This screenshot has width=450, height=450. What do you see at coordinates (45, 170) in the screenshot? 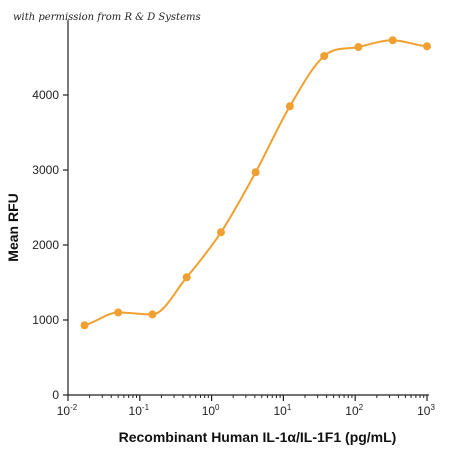
I see `y-tick-label: 3000` at bounding box center [45, 170].